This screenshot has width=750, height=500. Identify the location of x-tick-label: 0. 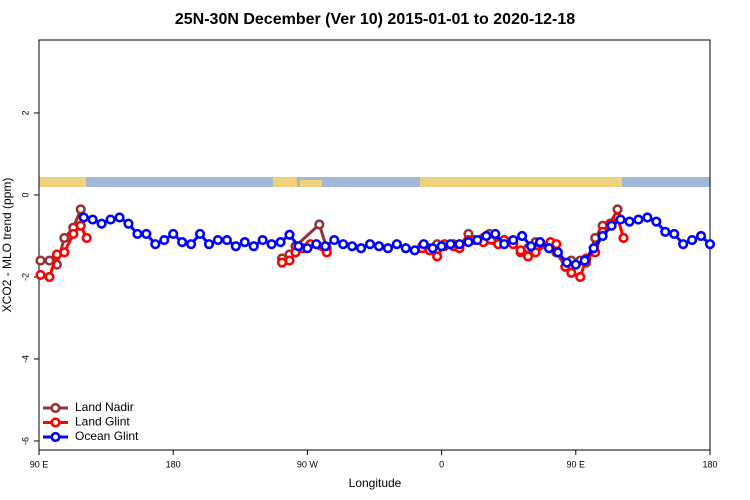
(441, 464).